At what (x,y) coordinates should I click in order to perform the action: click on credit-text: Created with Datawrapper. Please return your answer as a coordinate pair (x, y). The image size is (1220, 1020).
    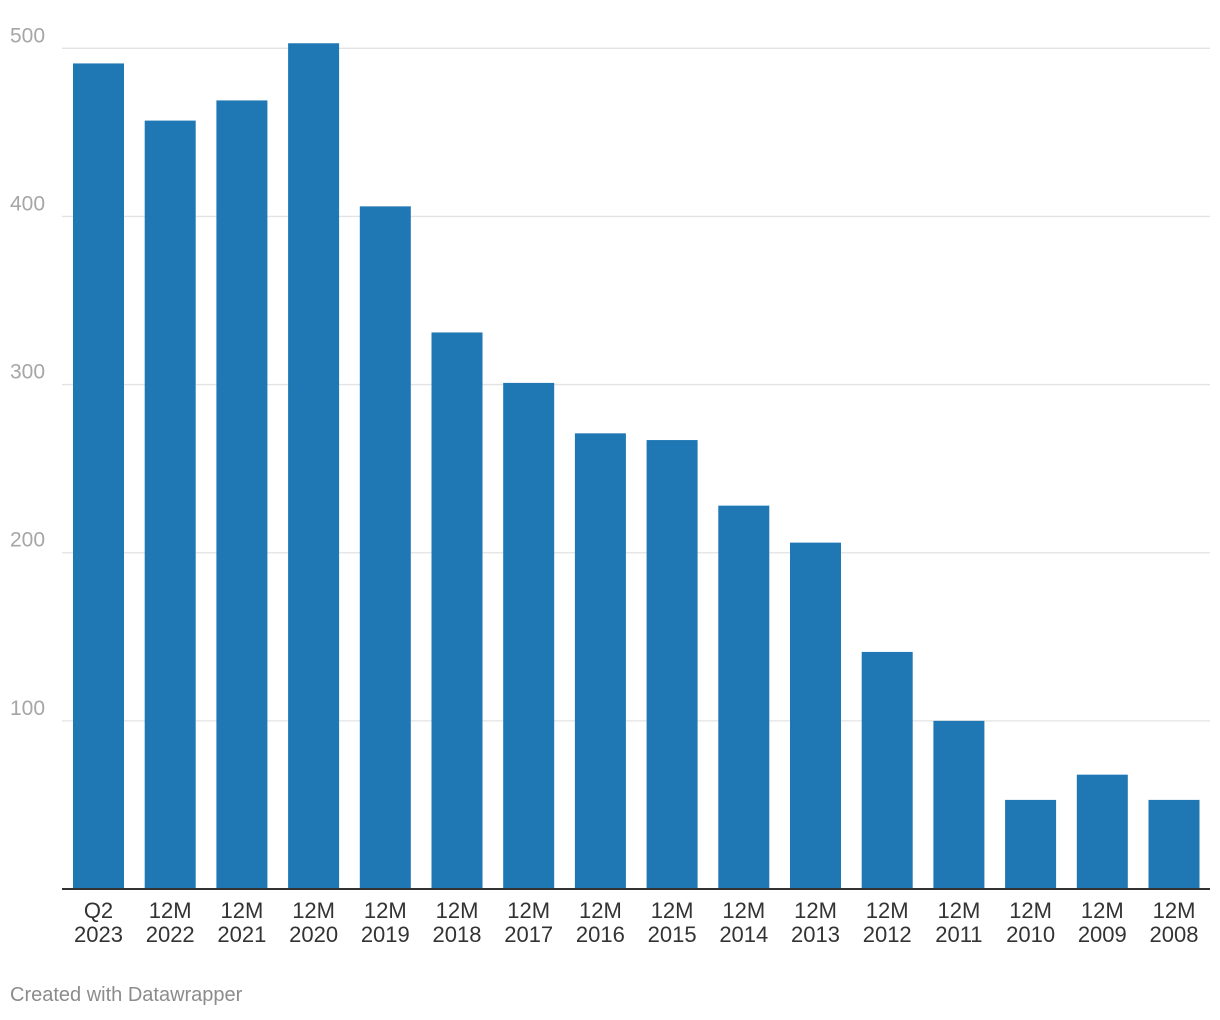
    Looking at the image, I should click on (126, 995).